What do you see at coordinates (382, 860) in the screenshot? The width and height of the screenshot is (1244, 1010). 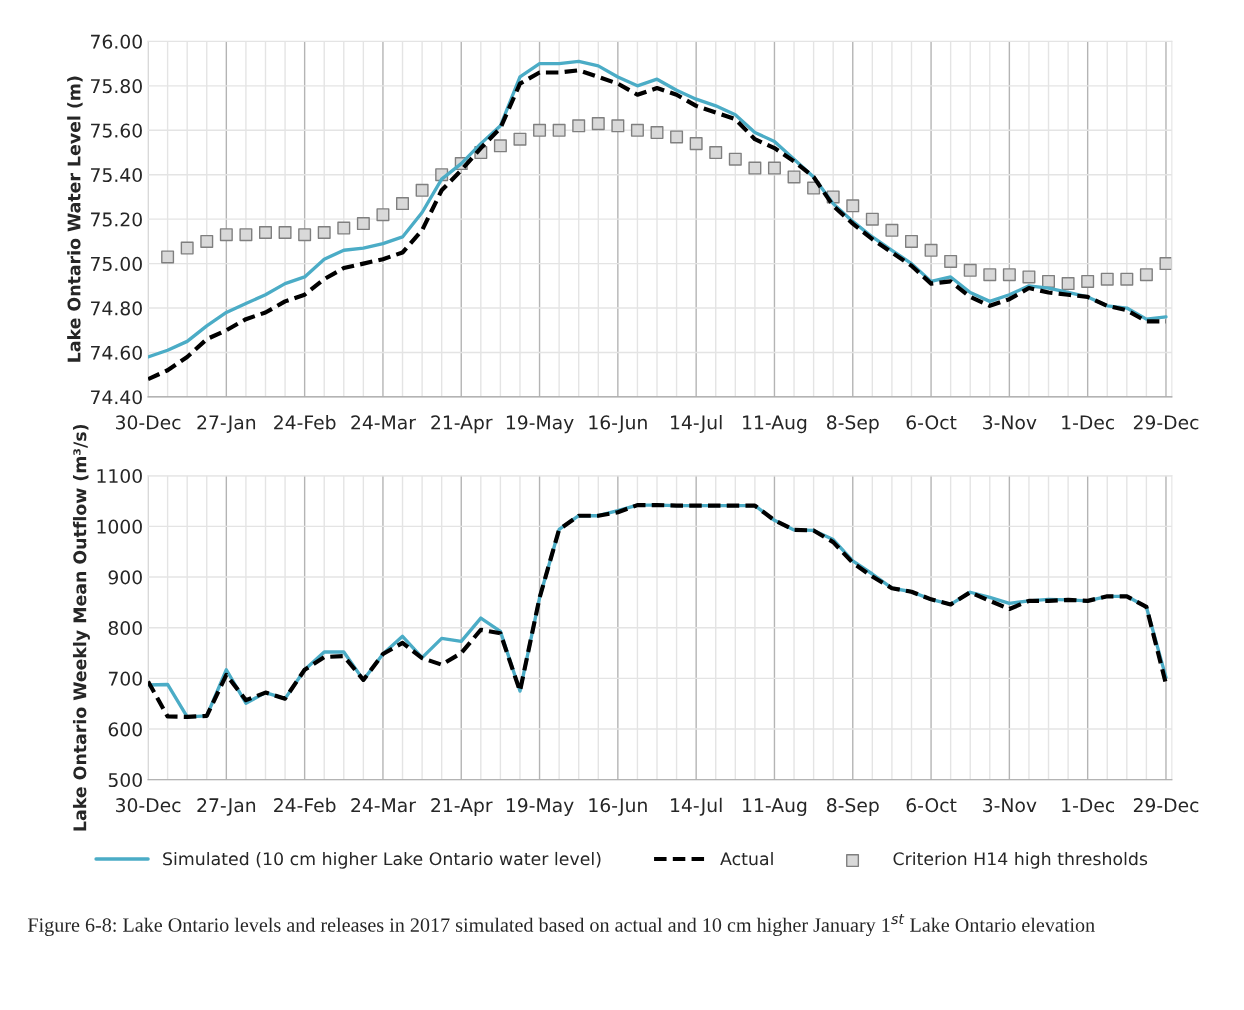 I see `legend-label: Simulated (10 cm higher Lake Ontario water level)` at bounding box center [382, 860].